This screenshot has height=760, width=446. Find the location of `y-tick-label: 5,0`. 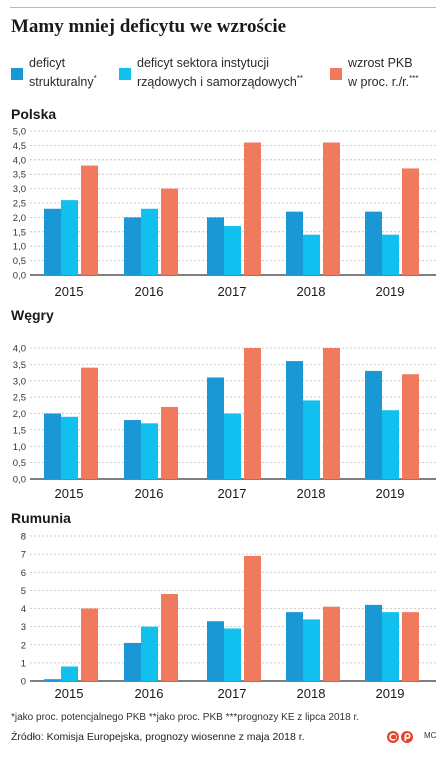

y-tick-label: 5,0 is located at coordinates (19, 132).